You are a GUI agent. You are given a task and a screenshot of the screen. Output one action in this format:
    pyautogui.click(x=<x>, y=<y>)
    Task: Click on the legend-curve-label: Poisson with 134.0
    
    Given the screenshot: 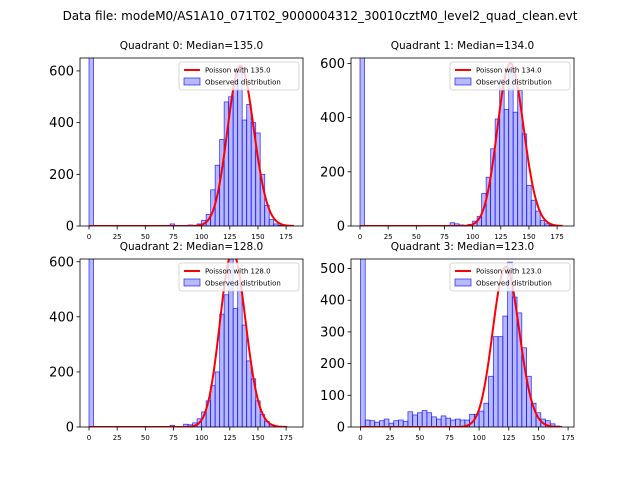 What is the action you would take?
    pyautogui.click(x=509, y=71)
    